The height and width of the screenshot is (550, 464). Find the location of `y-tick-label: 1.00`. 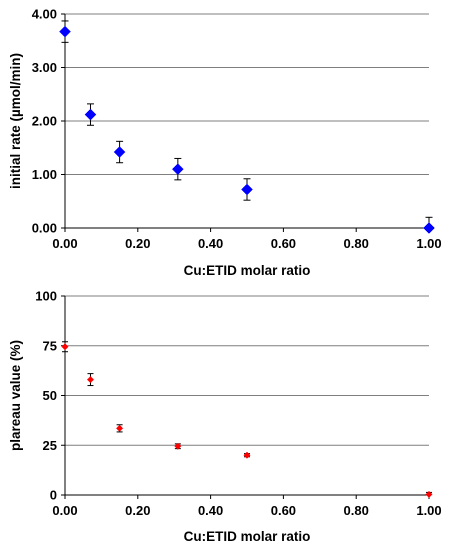

y-tick-label: 1.00 is located at coordinates (44, 174).